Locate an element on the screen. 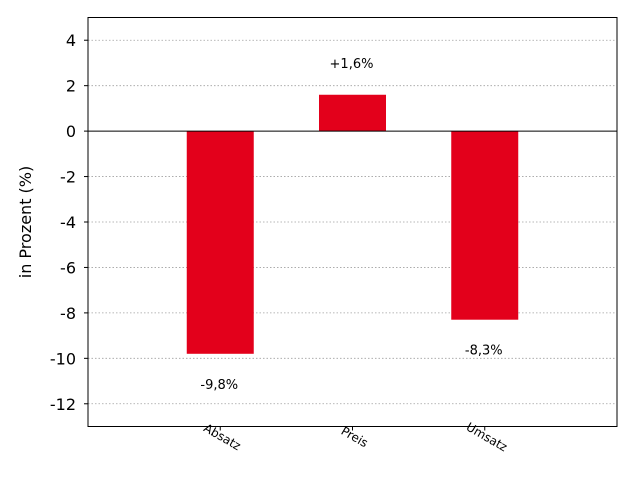  y-tick-label: -6 is located at coordinates (68, 267).